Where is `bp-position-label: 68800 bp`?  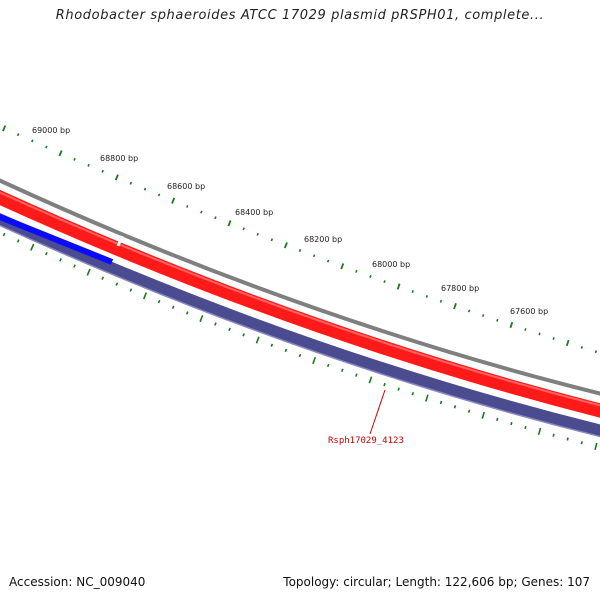
bp-position-label: 68800 bp is located at coordinates (119, 158).